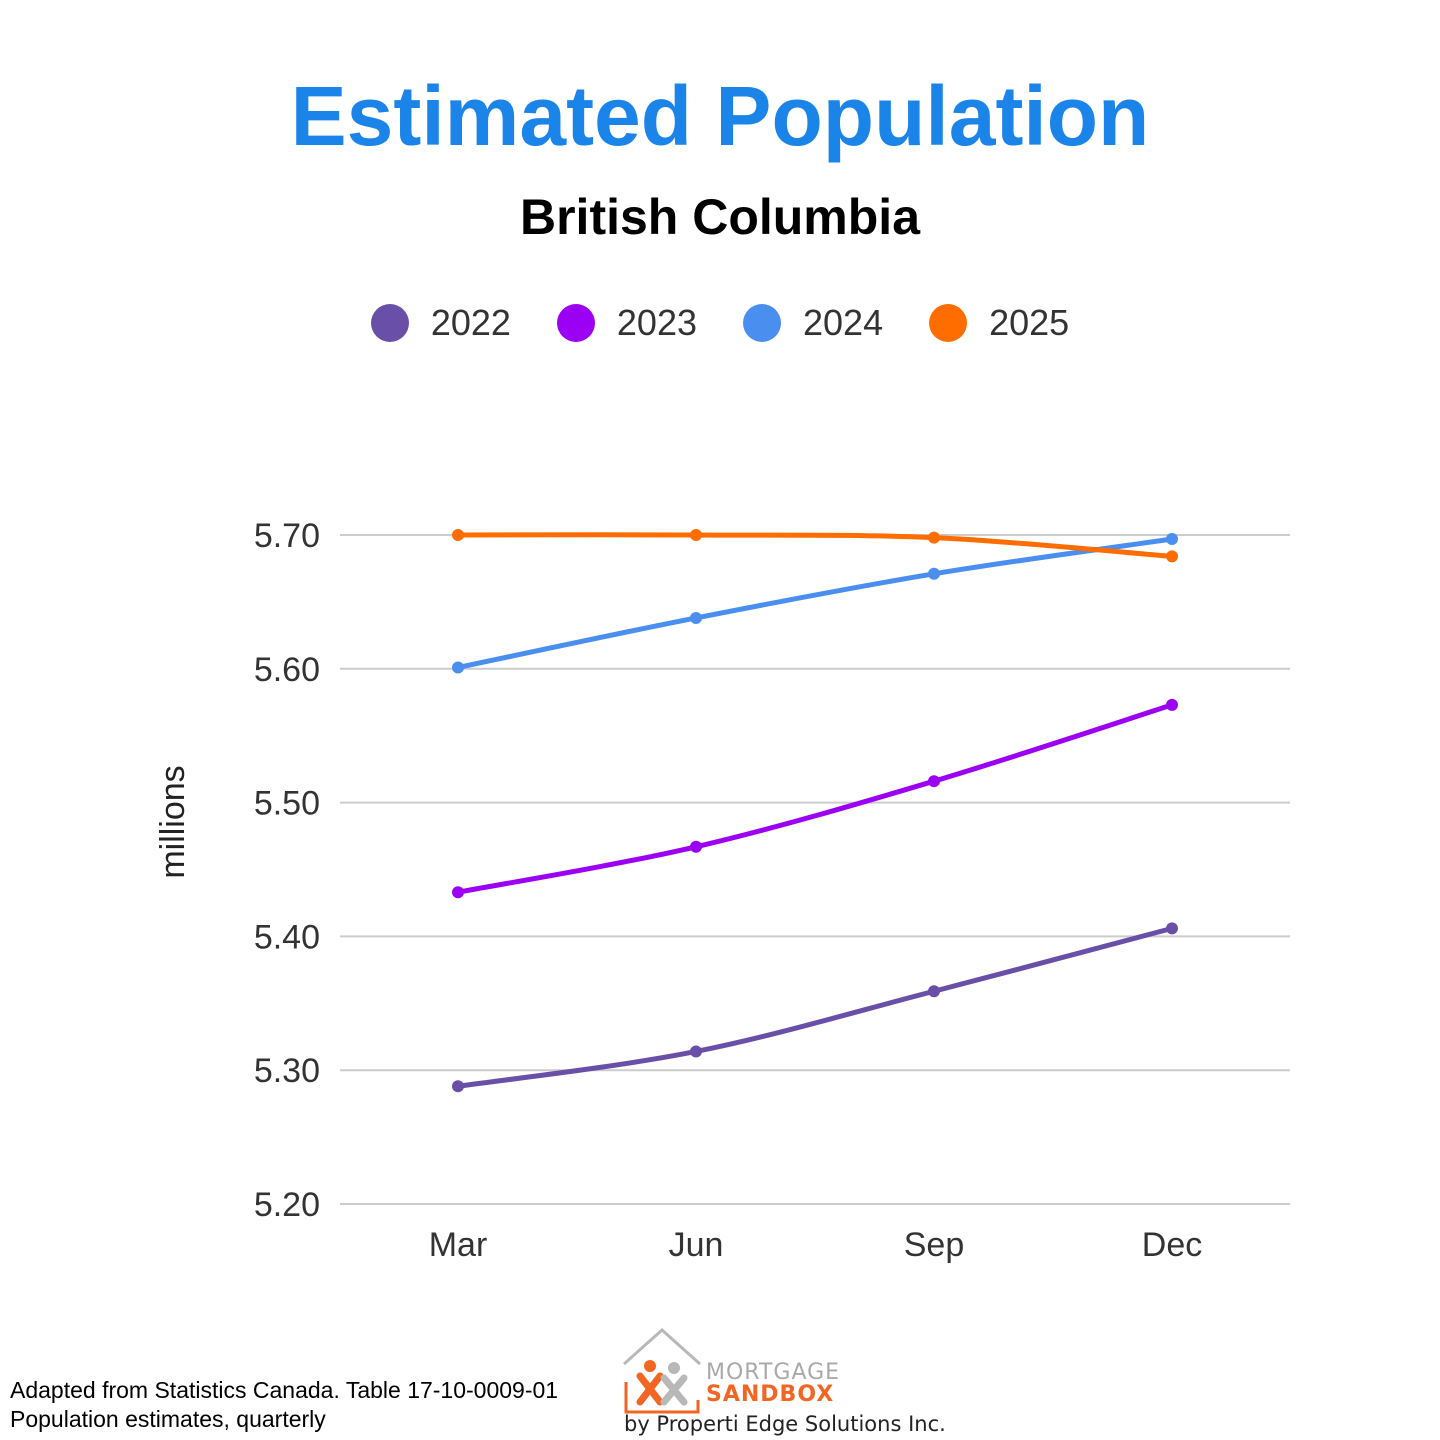 The width and height of the screenshot is (1440, 1440). Describe the element at coordinates (1172, 1245) in the screenshot. I see `x-tick-label: Dec` at that location.